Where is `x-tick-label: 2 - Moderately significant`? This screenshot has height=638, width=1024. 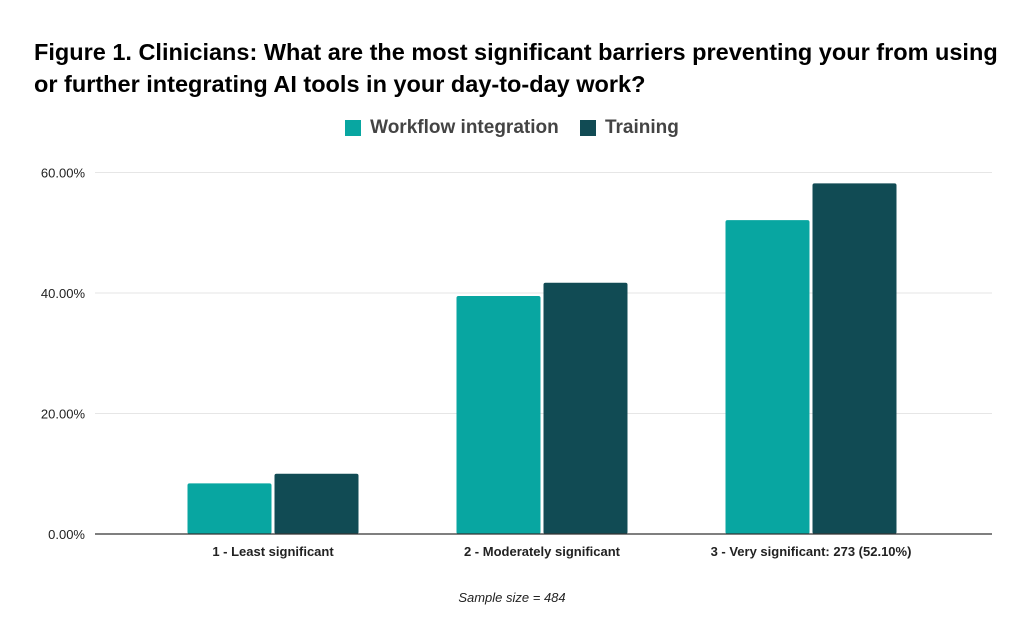 x-tick-label: 2 - Moderately significant is located at coordinates (542, 551).